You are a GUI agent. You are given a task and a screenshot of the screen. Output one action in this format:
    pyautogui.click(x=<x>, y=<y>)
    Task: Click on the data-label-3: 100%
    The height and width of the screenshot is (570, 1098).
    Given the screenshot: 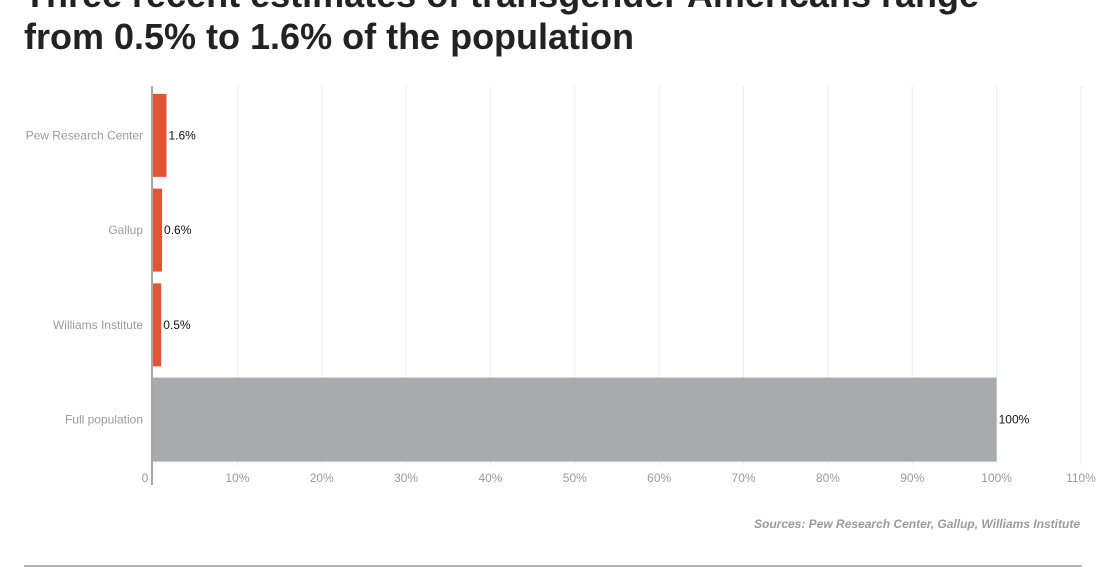 What is the action you would take?
    pyautogui.click(x=1014, y=420)
    